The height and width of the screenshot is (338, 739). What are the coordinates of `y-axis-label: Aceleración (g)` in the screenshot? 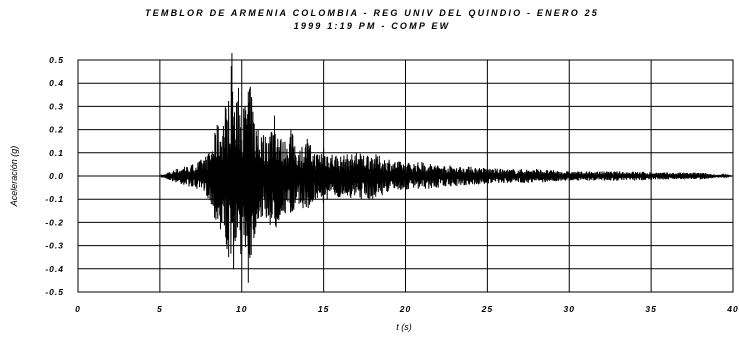 It's located at (14, 177).